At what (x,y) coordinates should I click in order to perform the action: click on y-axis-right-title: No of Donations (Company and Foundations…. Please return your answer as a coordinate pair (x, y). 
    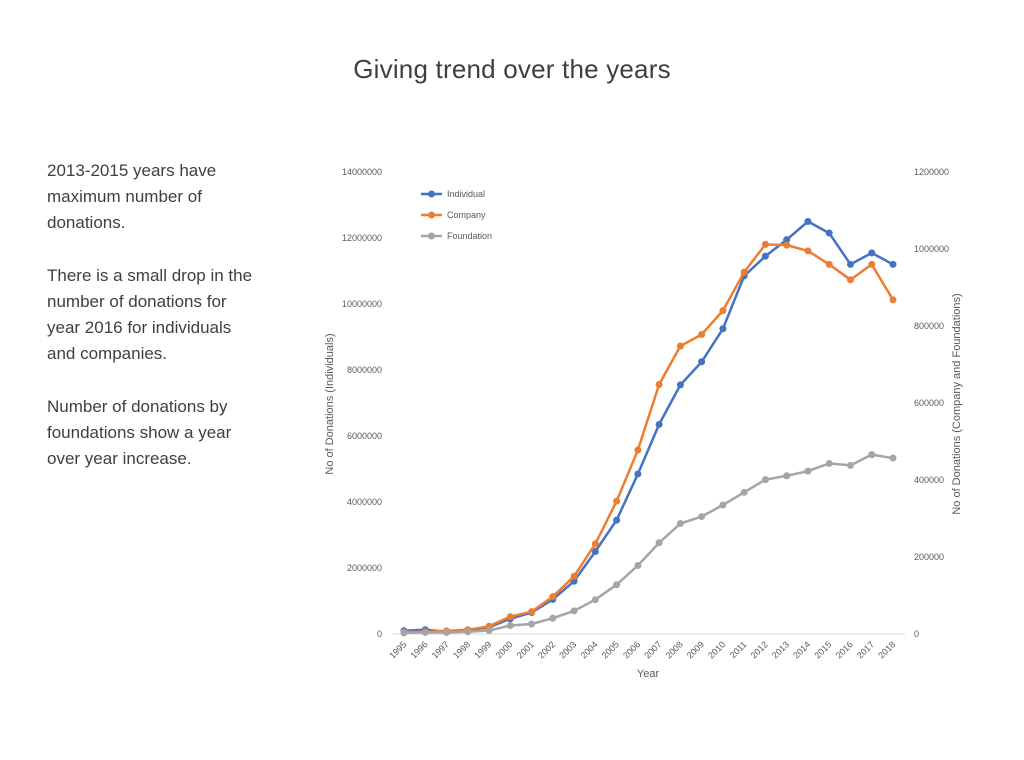
    Looking at the image, I should click on (957, 403).